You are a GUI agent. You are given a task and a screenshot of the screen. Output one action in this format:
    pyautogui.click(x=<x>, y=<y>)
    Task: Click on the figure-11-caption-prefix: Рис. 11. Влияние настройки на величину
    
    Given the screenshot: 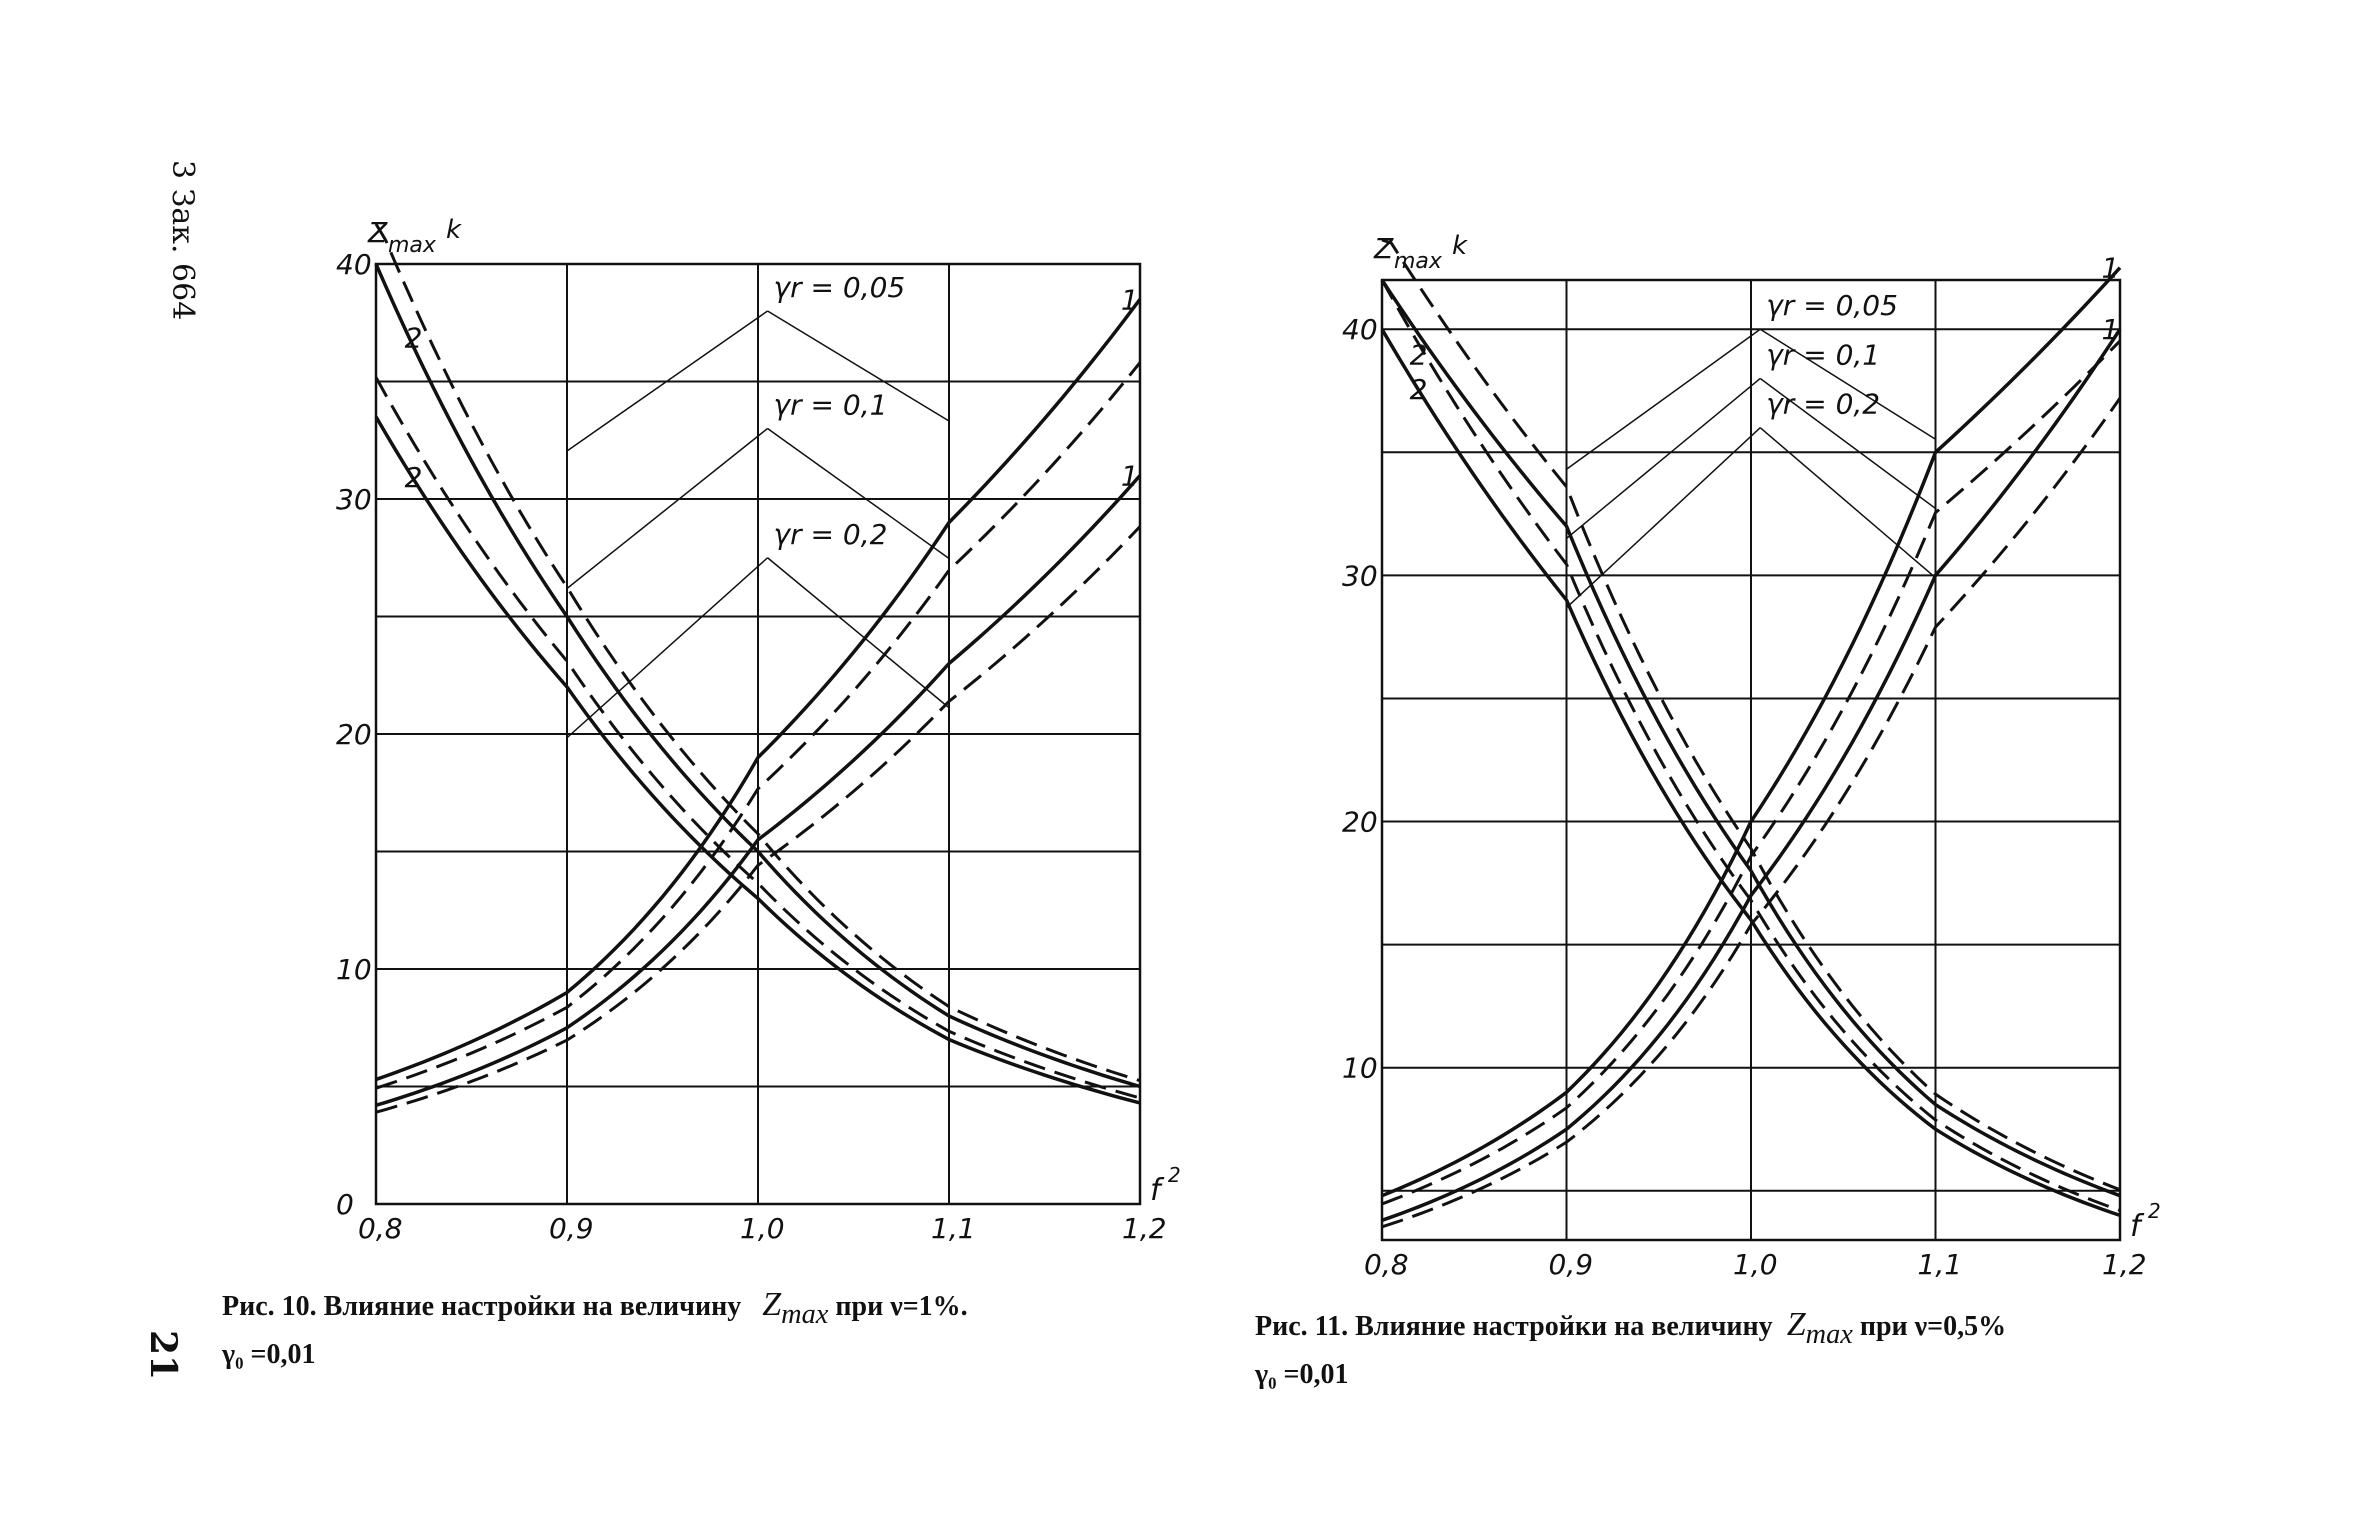 What is the action you would take?
    pyautogui.click(x=1514, y=1326)
    